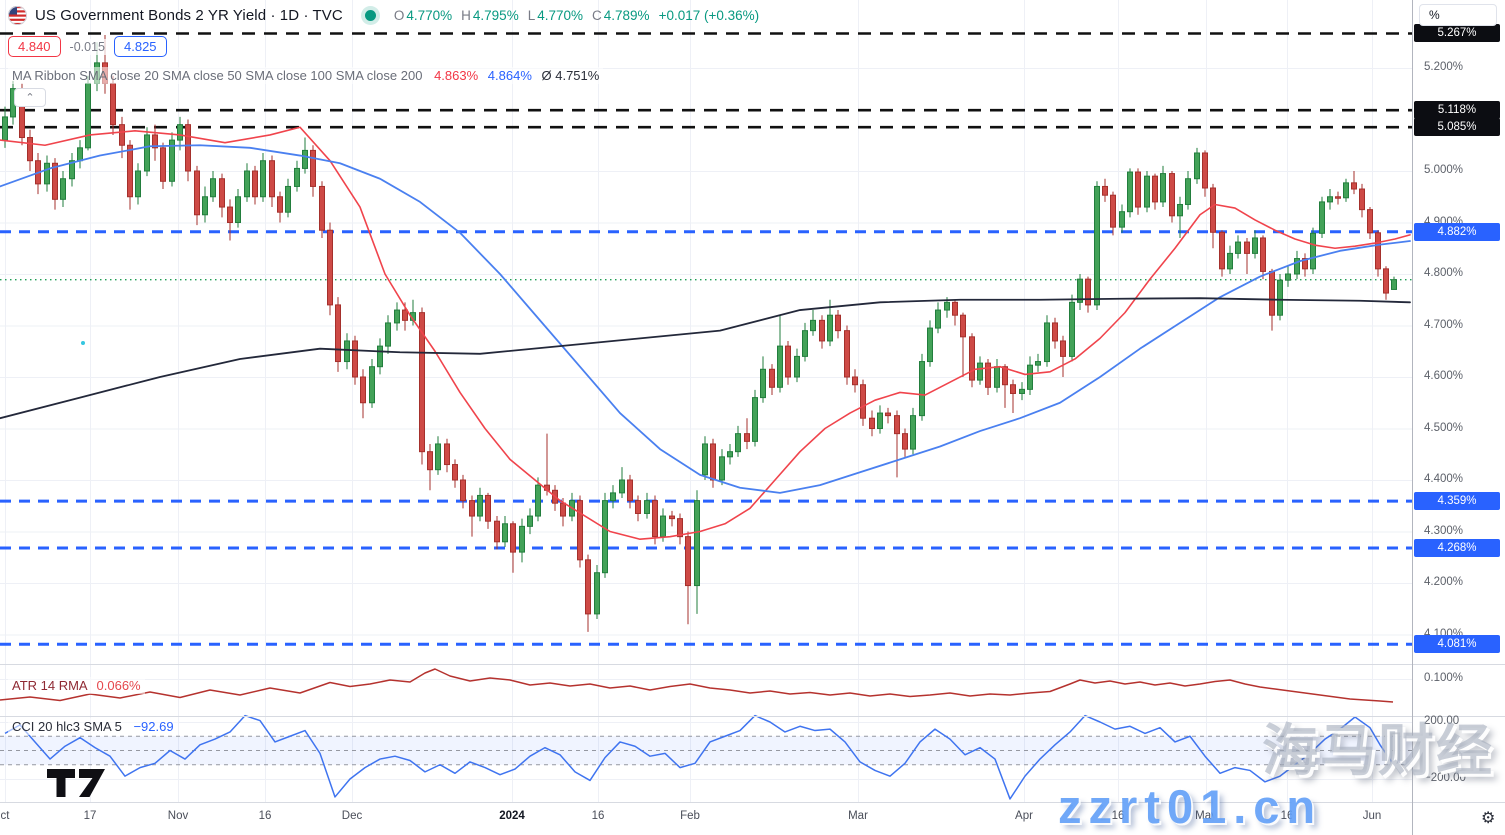 The height and width of the screenshot is (835, 1505). Describe the element at coordinates (1445, 778) in the screenshot. I see `pane-tick-label: −200.00` at that location.